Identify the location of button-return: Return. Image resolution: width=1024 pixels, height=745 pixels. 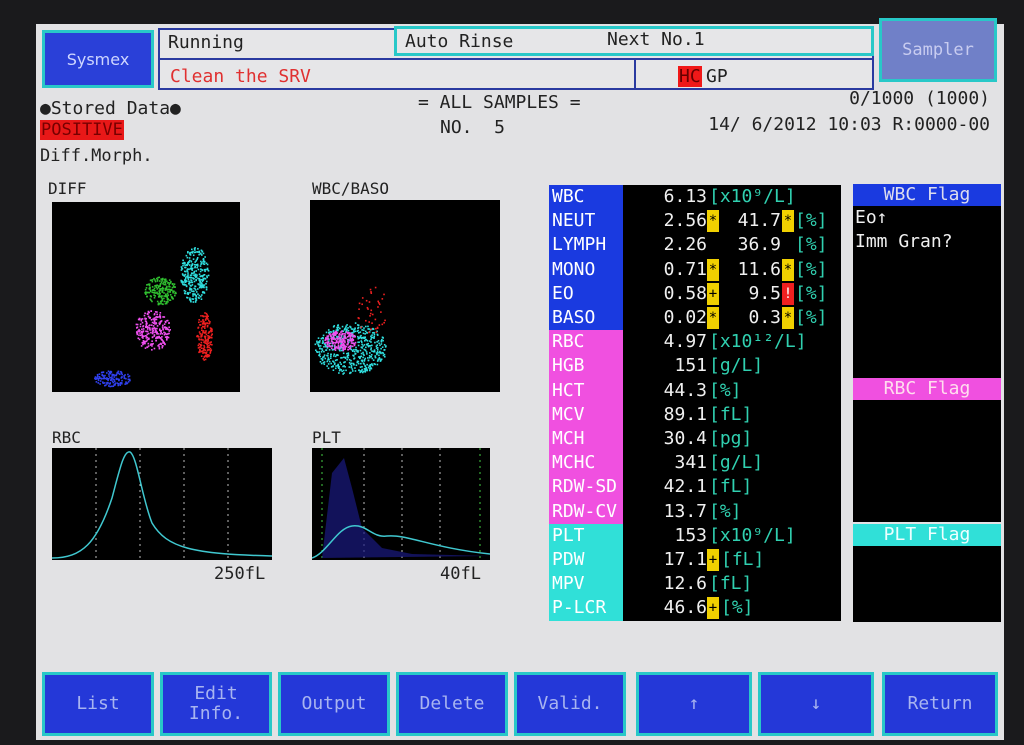
(940, 704).